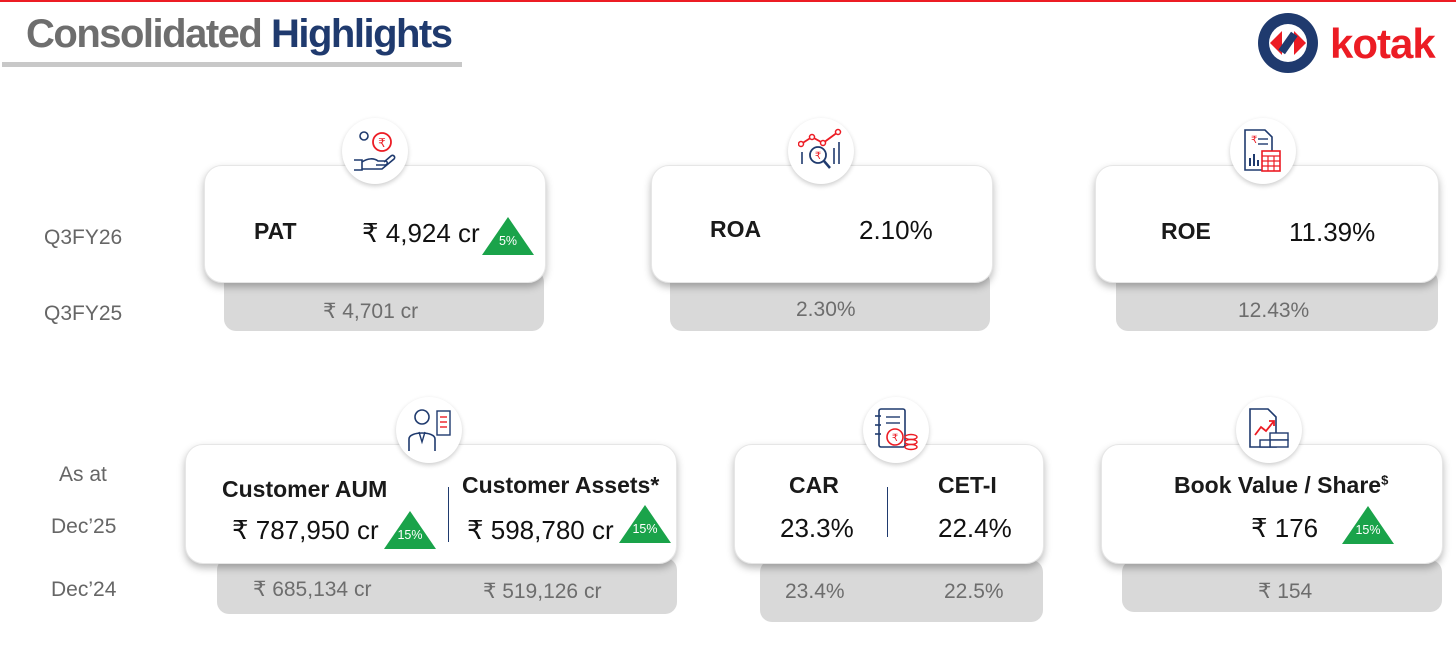  Describe the element at coordinates (815, 591) in the screenshot. I see `car-previous-value: 23.4%` at that location.